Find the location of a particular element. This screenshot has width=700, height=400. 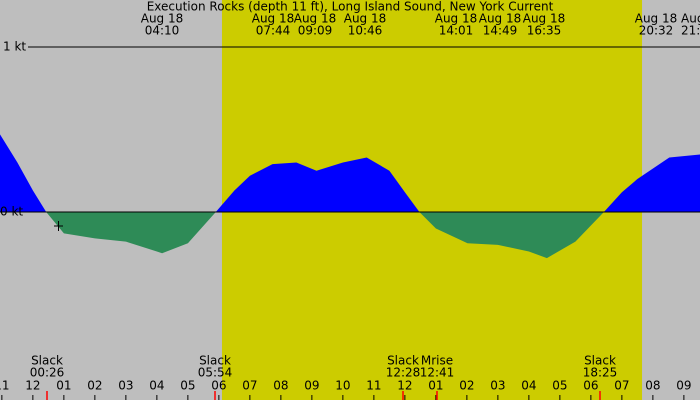

event-time: 18:25 is located at coordinates (600, 373).